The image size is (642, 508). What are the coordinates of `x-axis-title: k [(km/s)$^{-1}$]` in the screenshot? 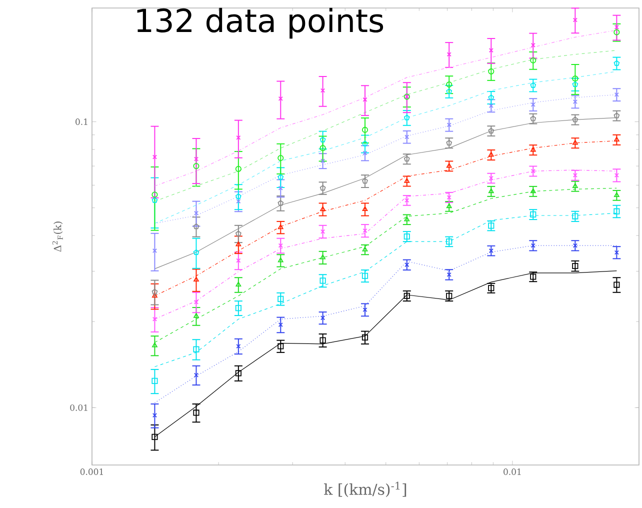 It's located at (365, 490).